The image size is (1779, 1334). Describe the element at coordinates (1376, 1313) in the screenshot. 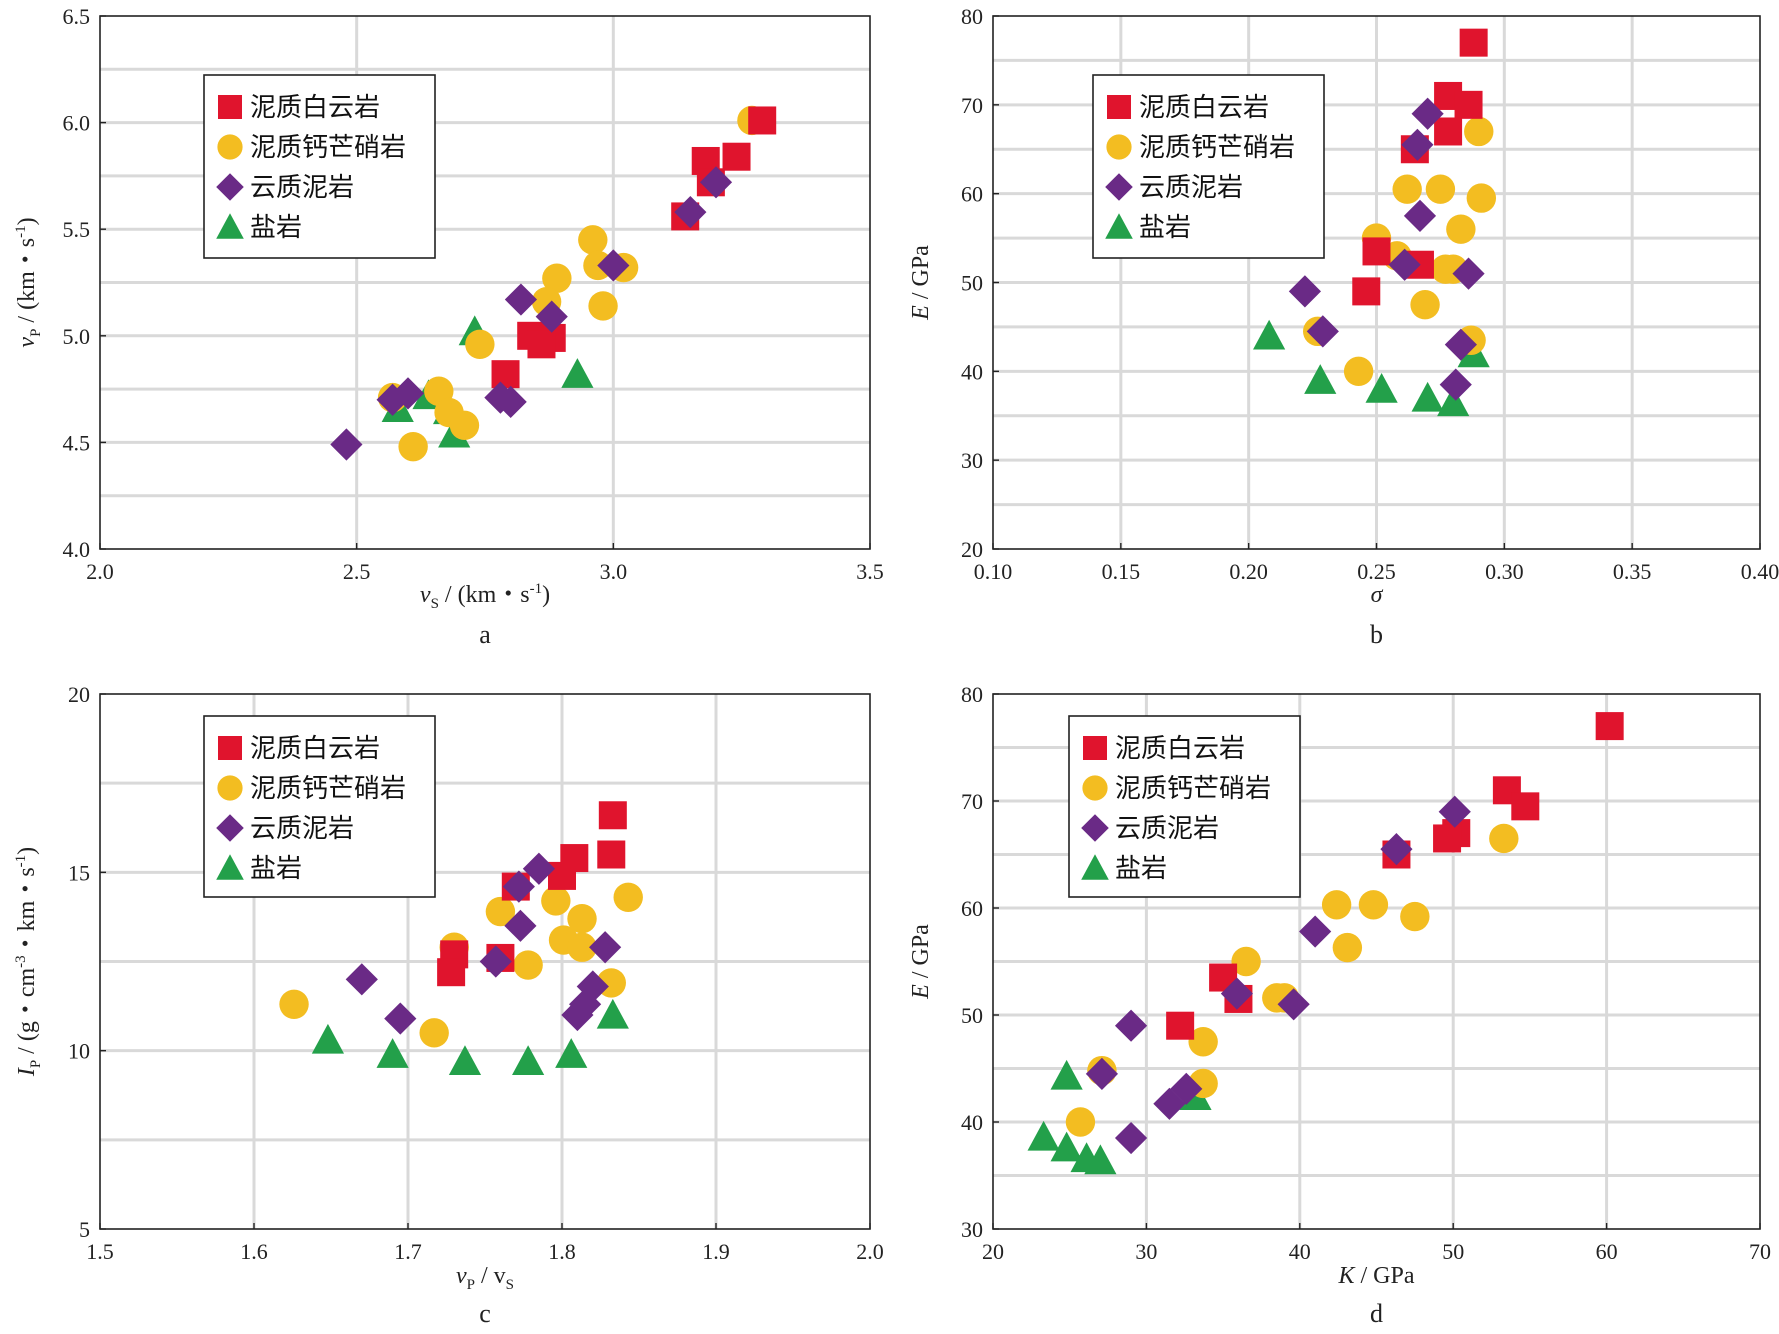

I see `panel-caption: d` at that location.